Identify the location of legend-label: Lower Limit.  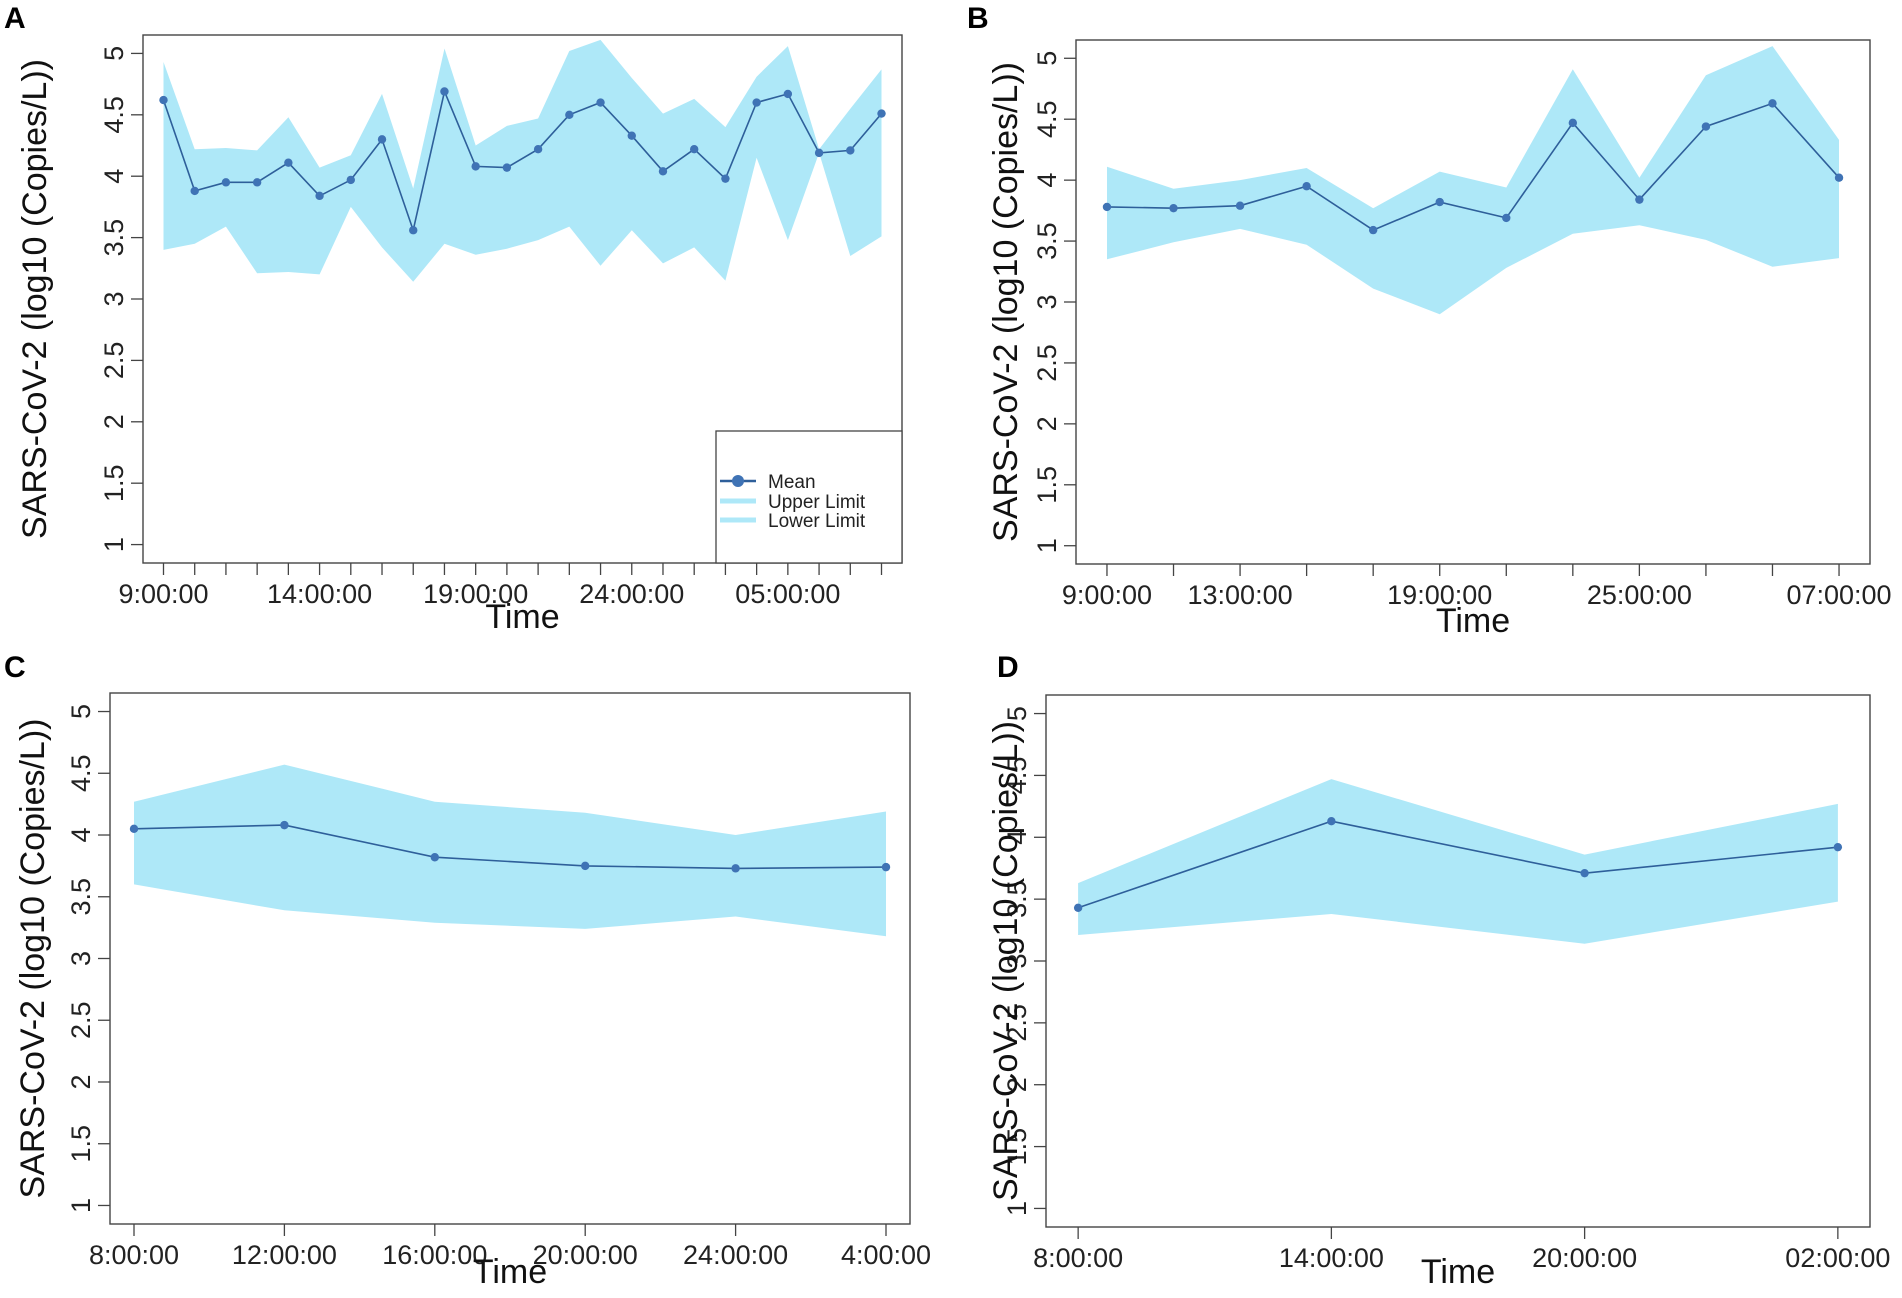
(817, 521).